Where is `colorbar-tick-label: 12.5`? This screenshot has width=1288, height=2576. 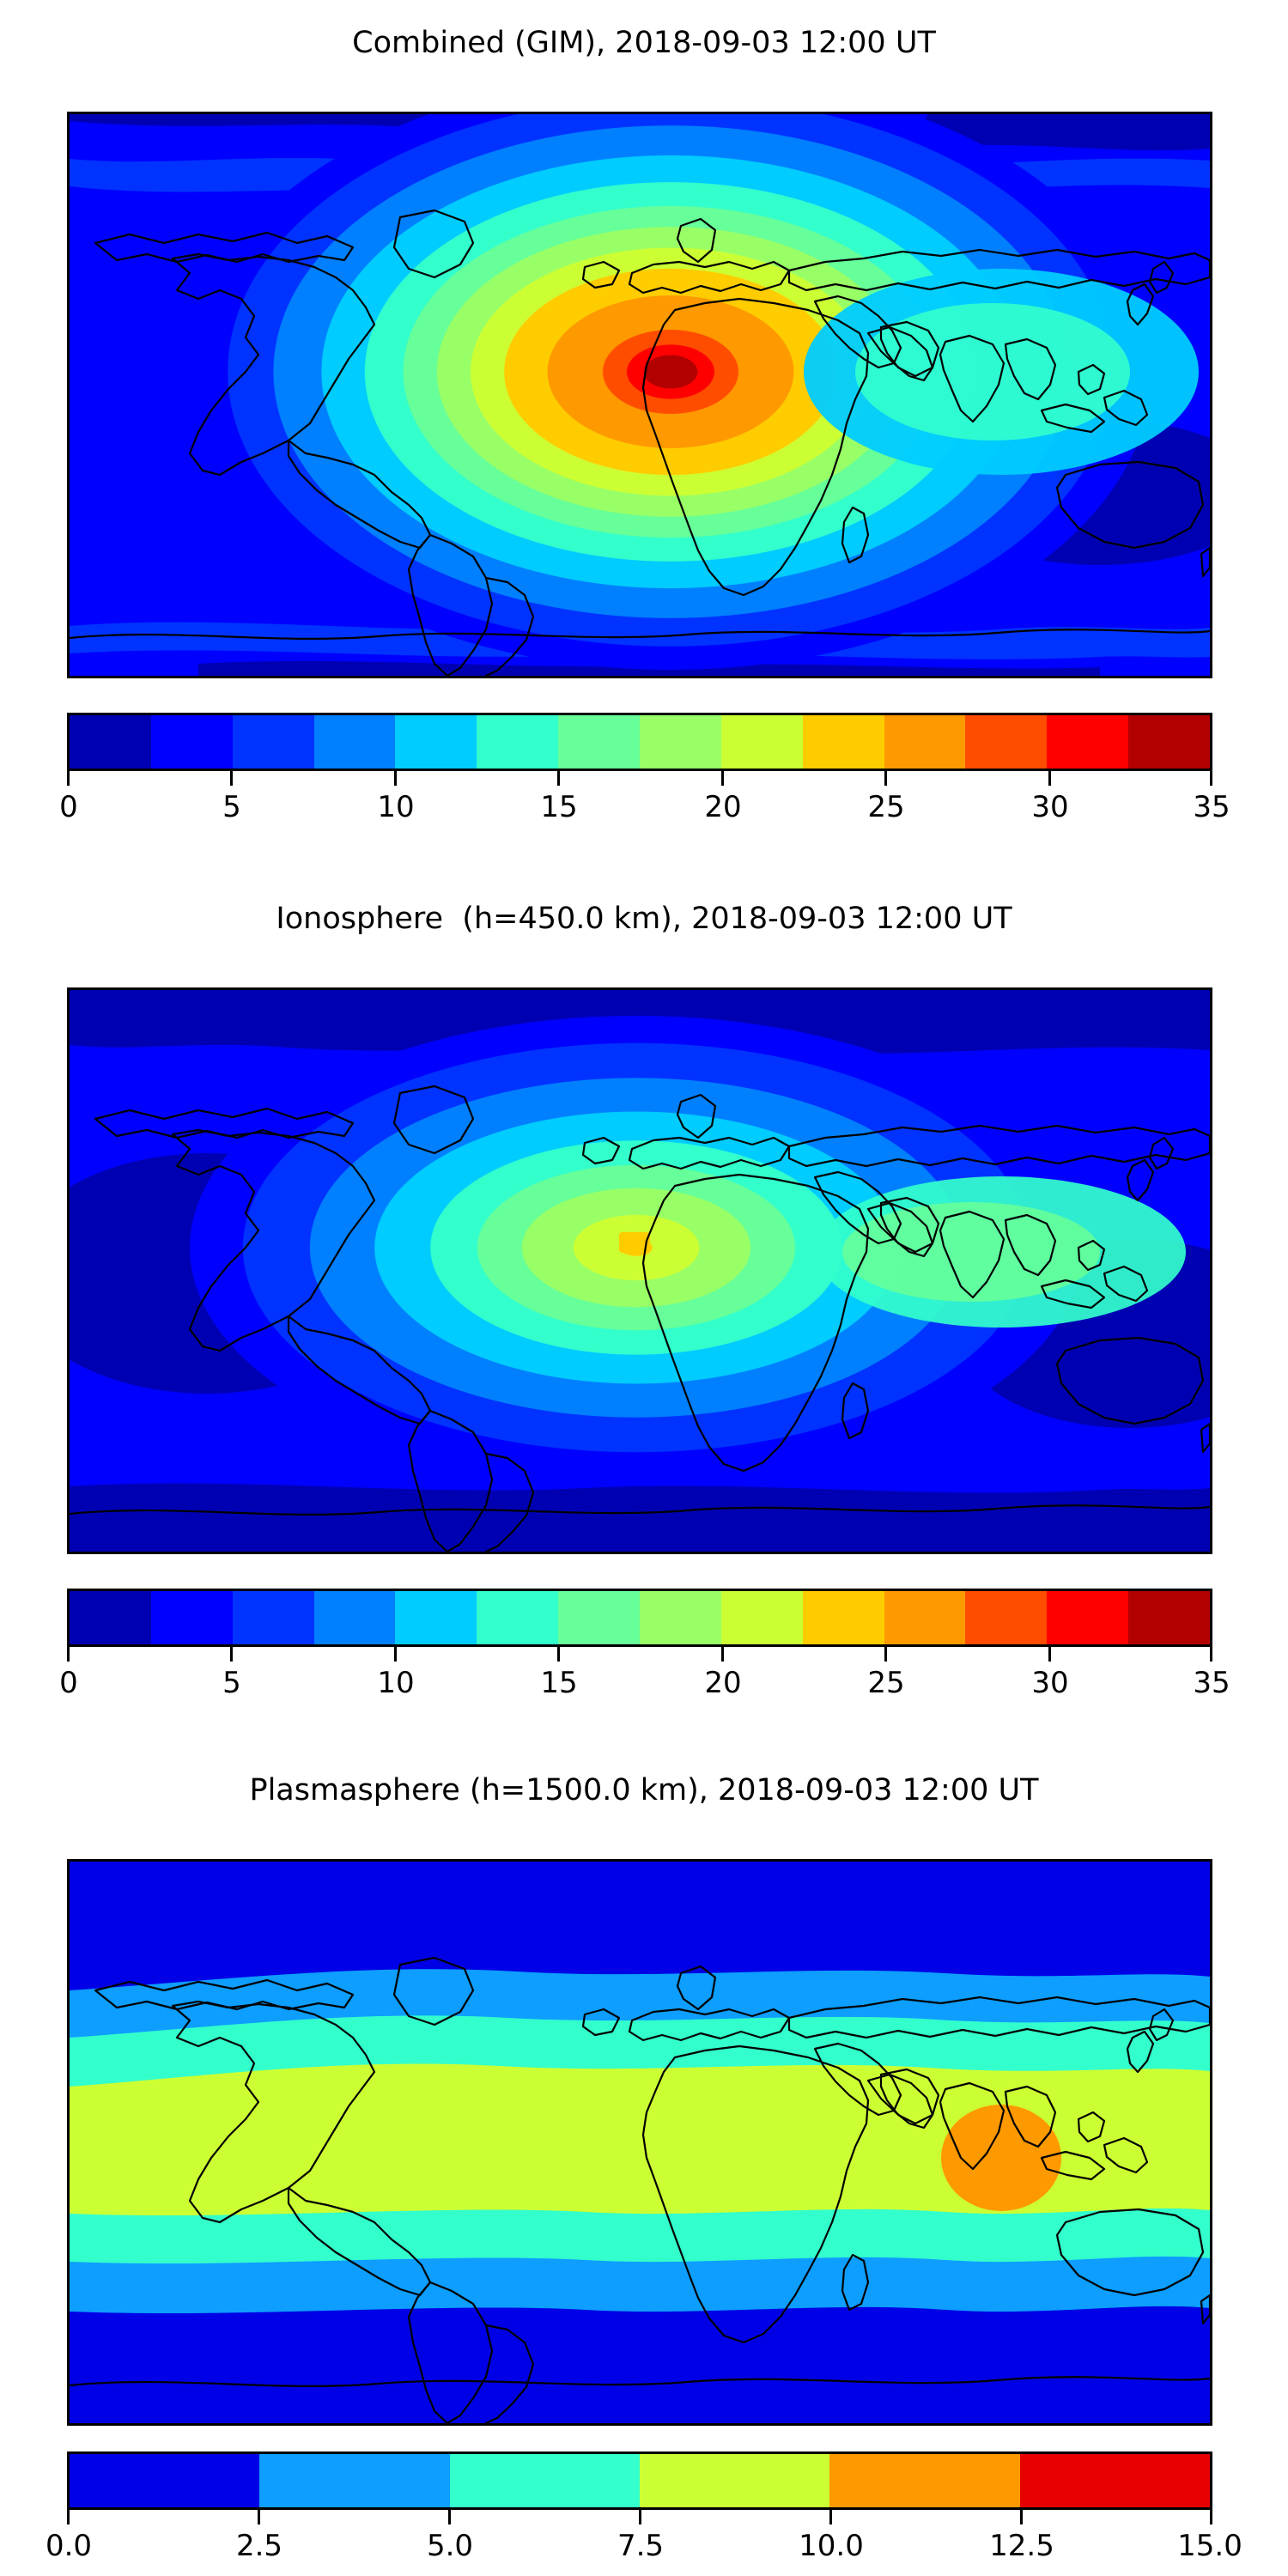
colorbar-tick-label: 12.5 is located at coordinates (1021, 2546).